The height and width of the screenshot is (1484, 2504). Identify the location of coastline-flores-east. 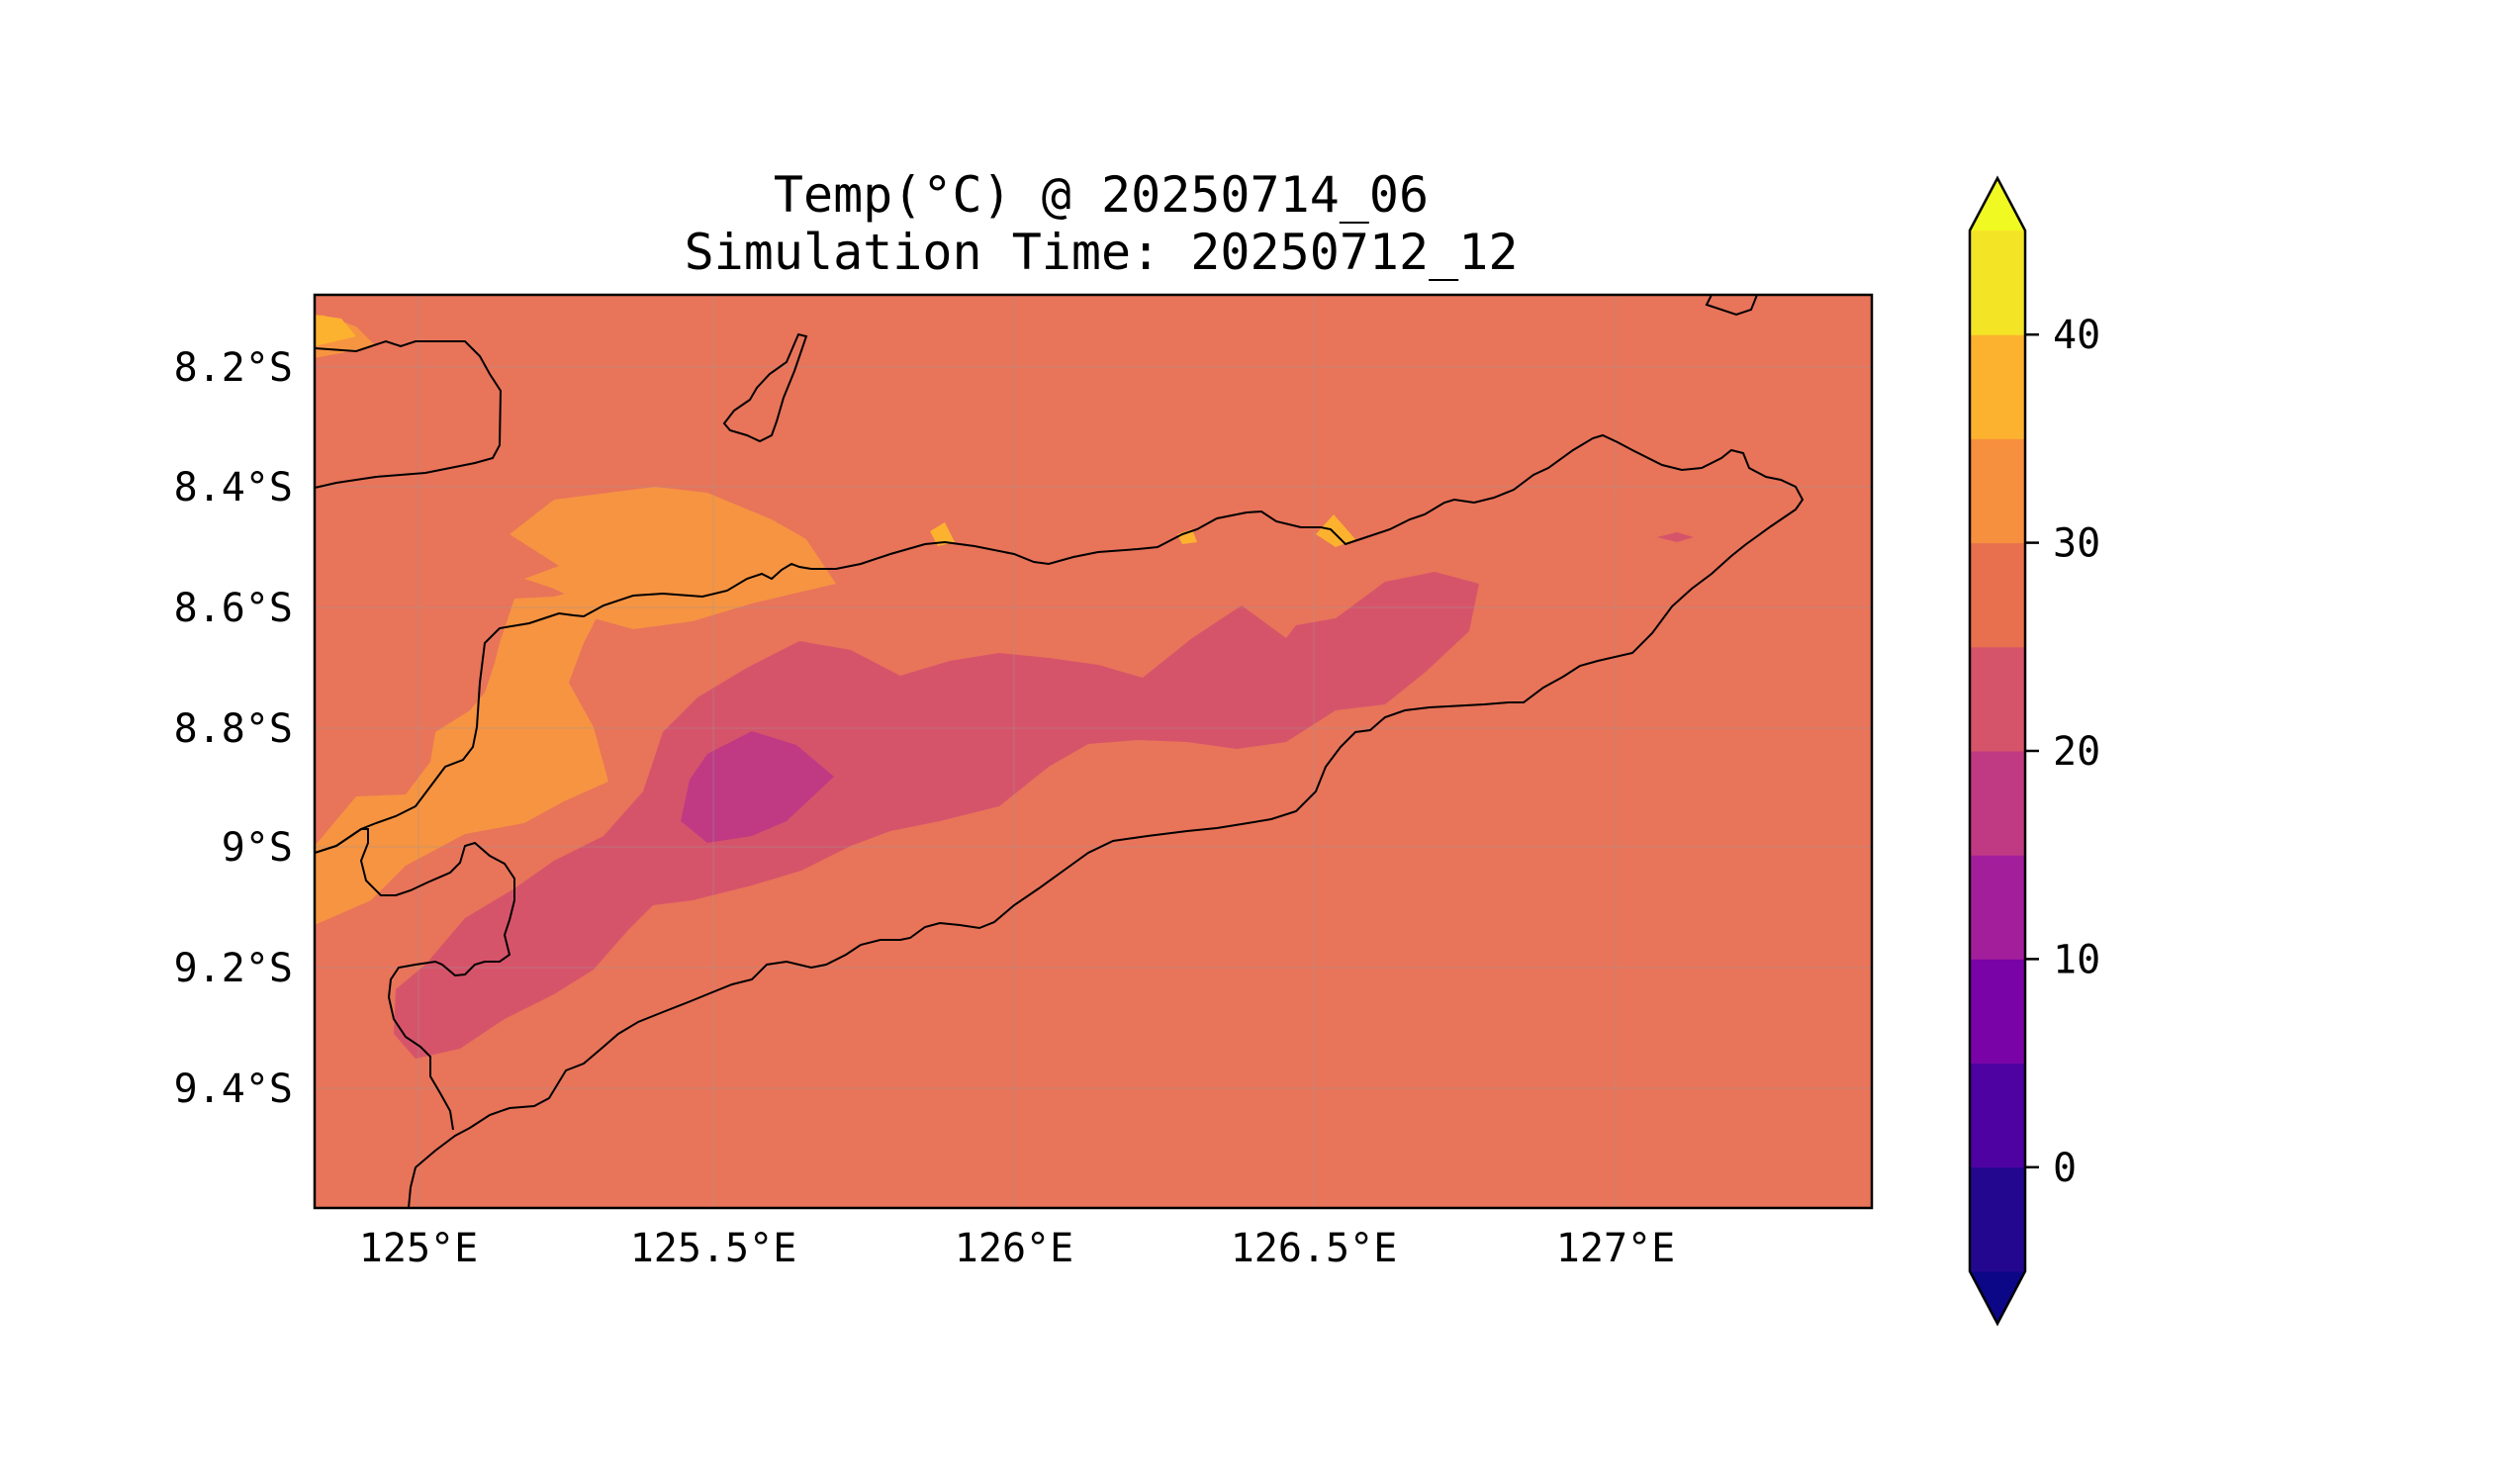
(409, 414).